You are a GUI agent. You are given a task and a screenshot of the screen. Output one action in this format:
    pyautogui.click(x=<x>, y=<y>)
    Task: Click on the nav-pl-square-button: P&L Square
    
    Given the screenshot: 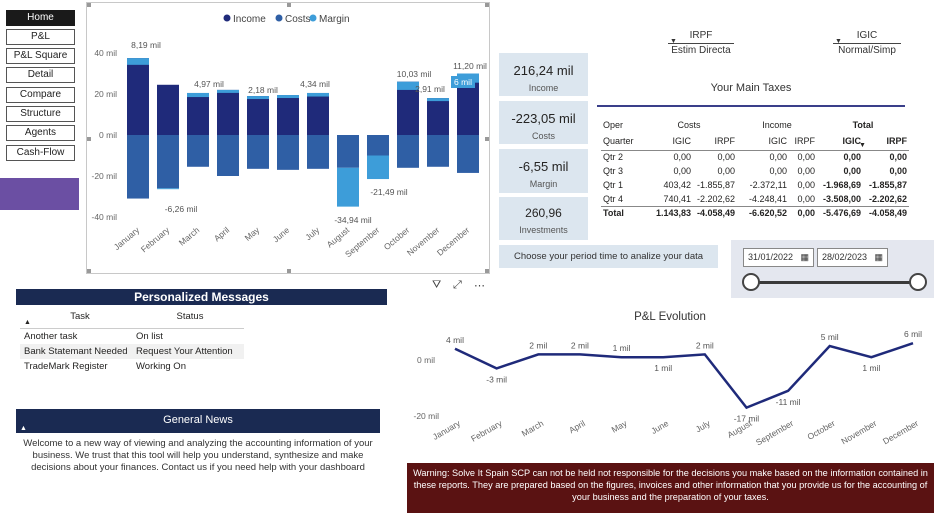 What is the action you would take?
    pyautogui.click(x=40, y=56)
    